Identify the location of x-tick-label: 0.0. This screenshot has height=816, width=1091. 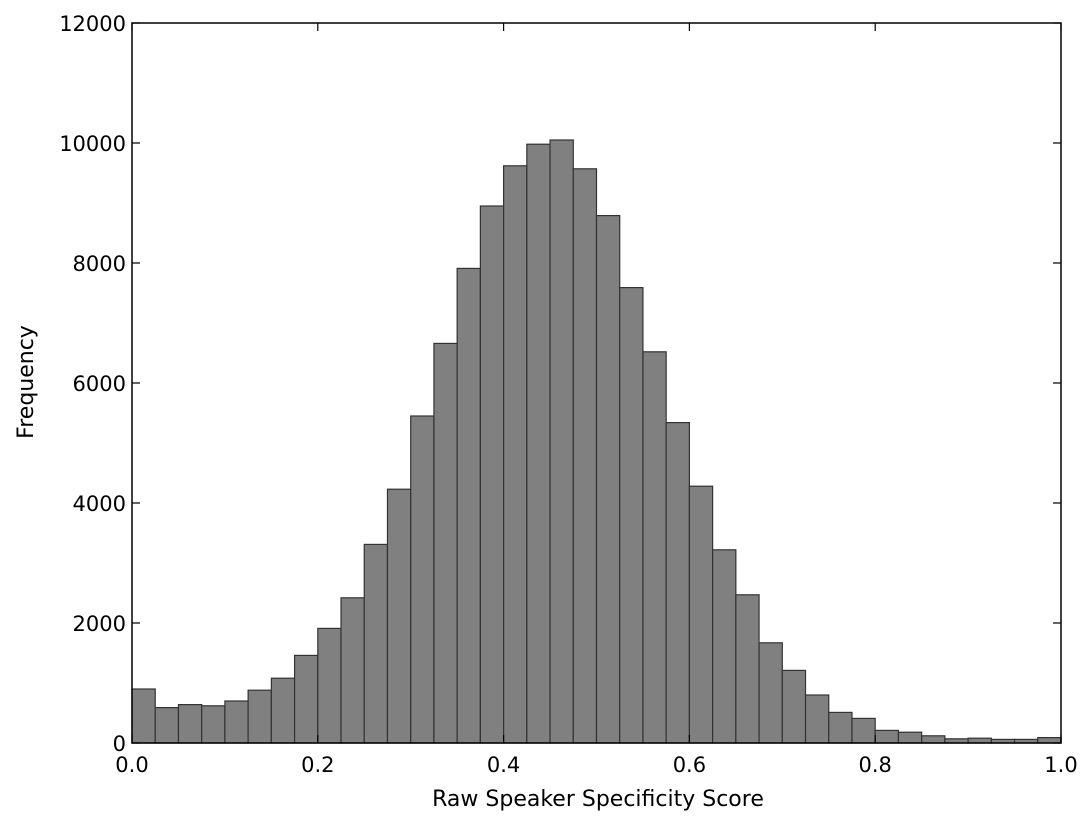
(131, 765).